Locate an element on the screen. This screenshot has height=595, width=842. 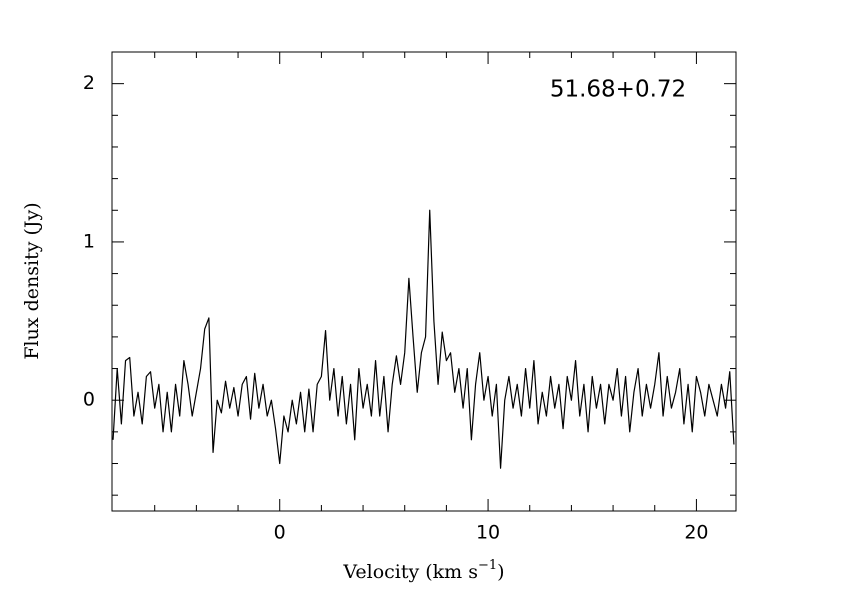
y-tick-label: 2 is located at coordinates (89, 83).